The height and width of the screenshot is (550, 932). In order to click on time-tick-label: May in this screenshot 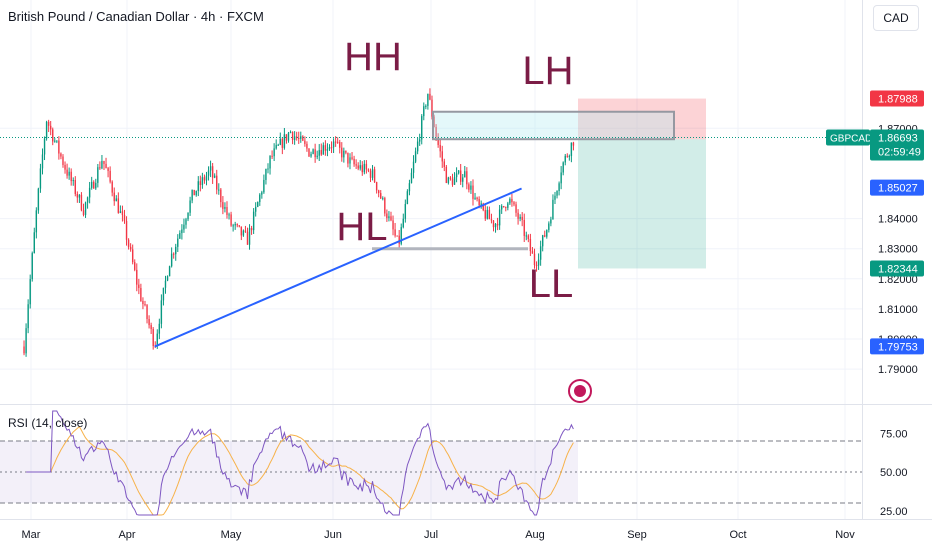, I will do `click(231, 535)`.